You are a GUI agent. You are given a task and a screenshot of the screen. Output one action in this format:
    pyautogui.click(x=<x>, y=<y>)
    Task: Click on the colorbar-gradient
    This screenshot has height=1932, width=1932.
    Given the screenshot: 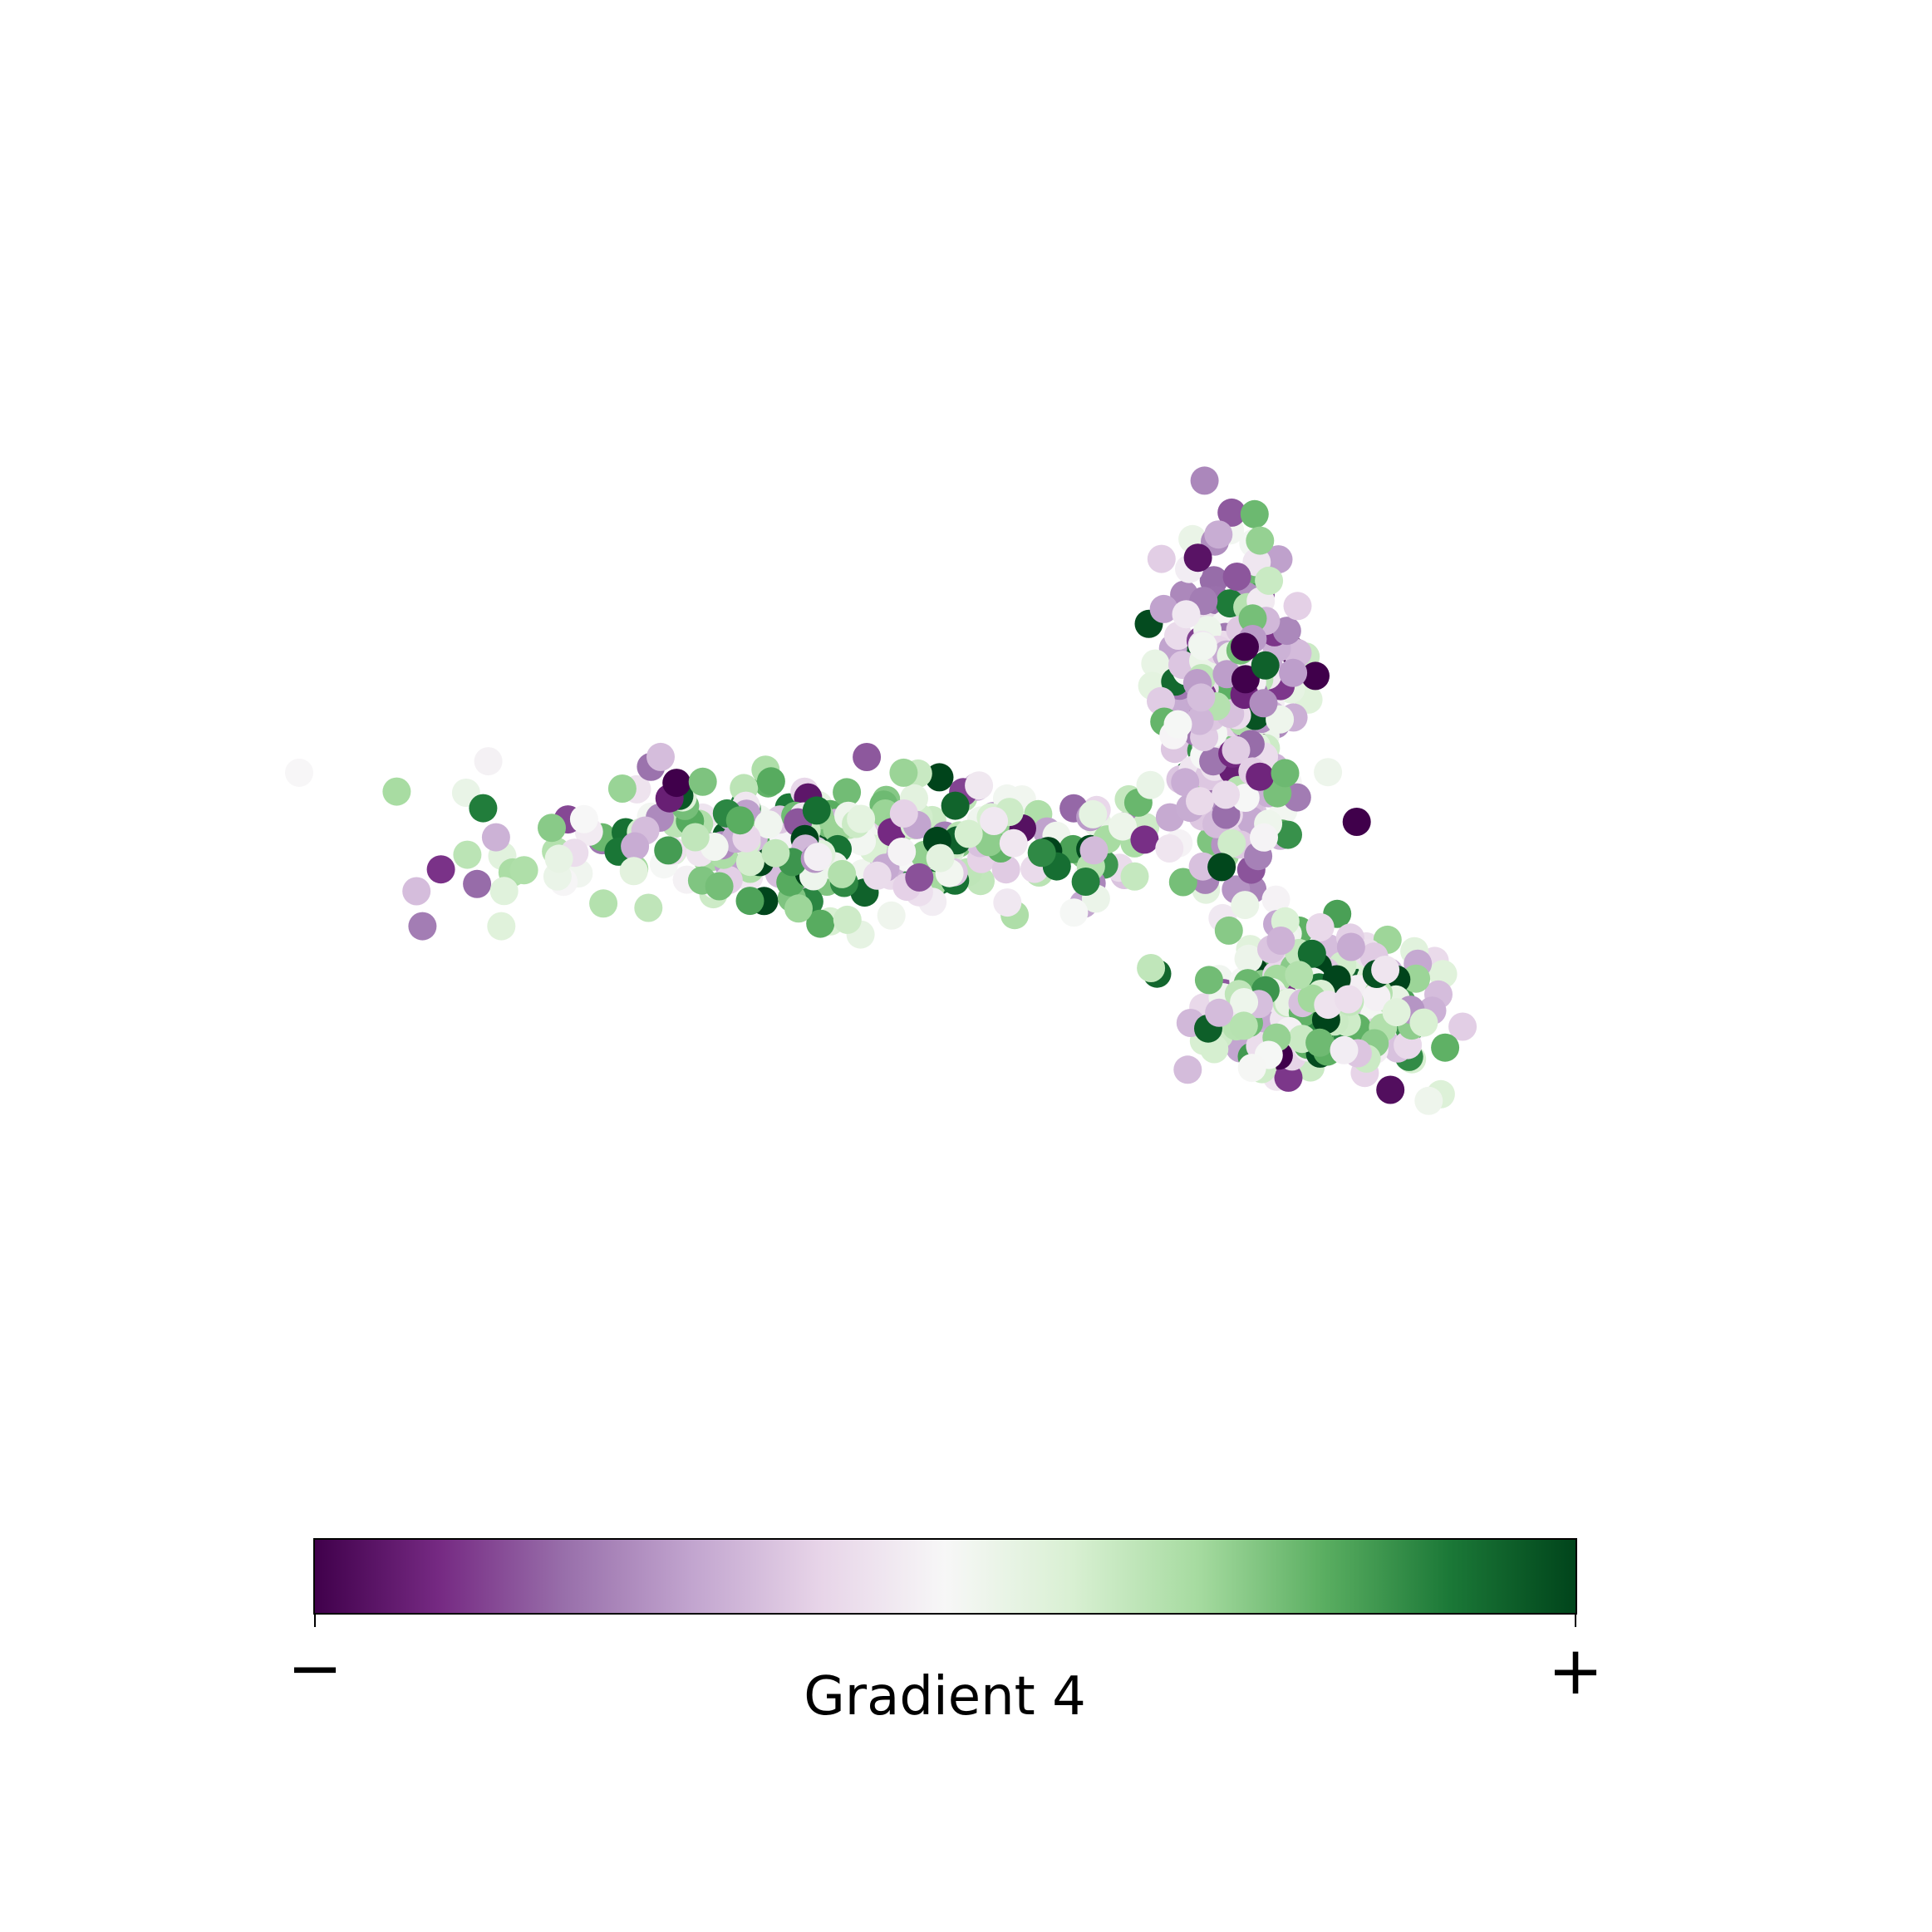 What is the action you would take?
    pyautogui.click(x=945, y=1577)
    